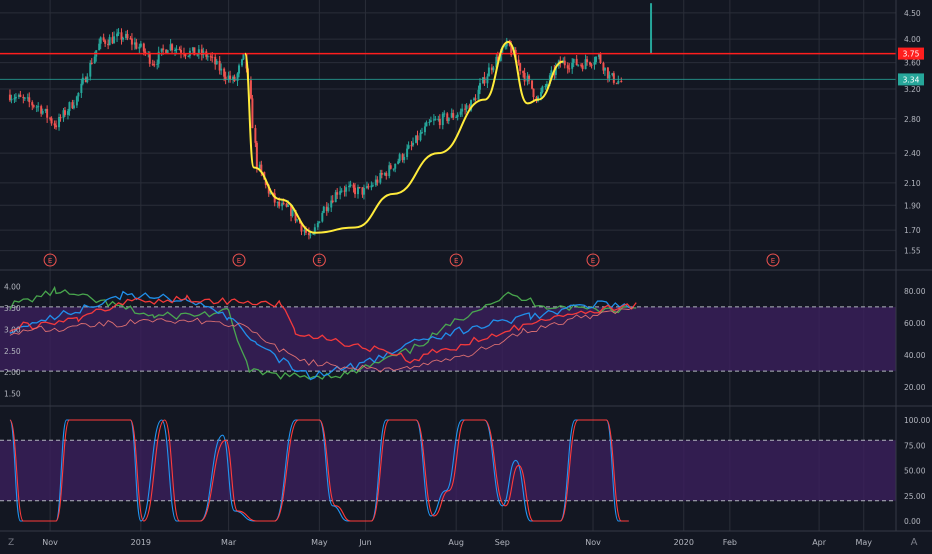 The width and height of the screenshot is (932, 554). What do you see at coordinates (403, 137) in the screenshot?
I see `cup-handle-annotation` at bounding box center [403, 137].